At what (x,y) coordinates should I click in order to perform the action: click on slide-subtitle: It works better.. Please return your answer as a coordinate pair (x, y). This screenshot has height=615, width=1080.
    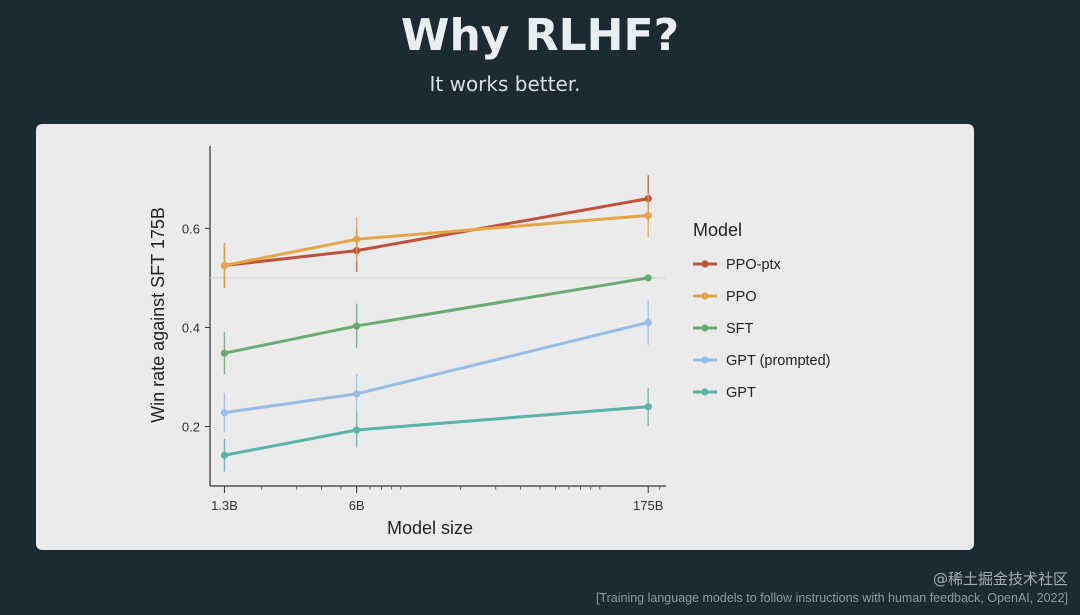
    Looking at the image, I should click on (505, 84).